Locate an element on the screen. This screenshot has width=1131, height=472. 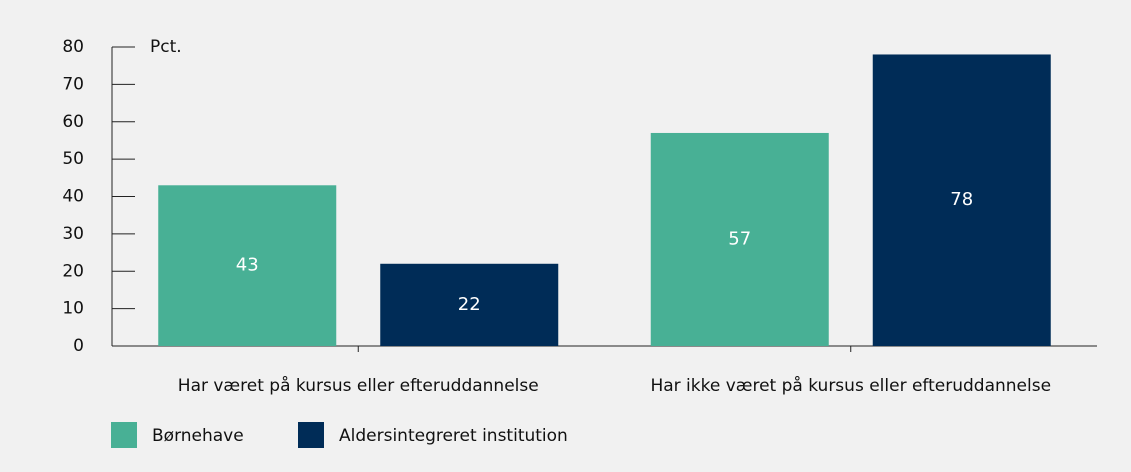
value-label: 43 is located at coordinates (247, 265).